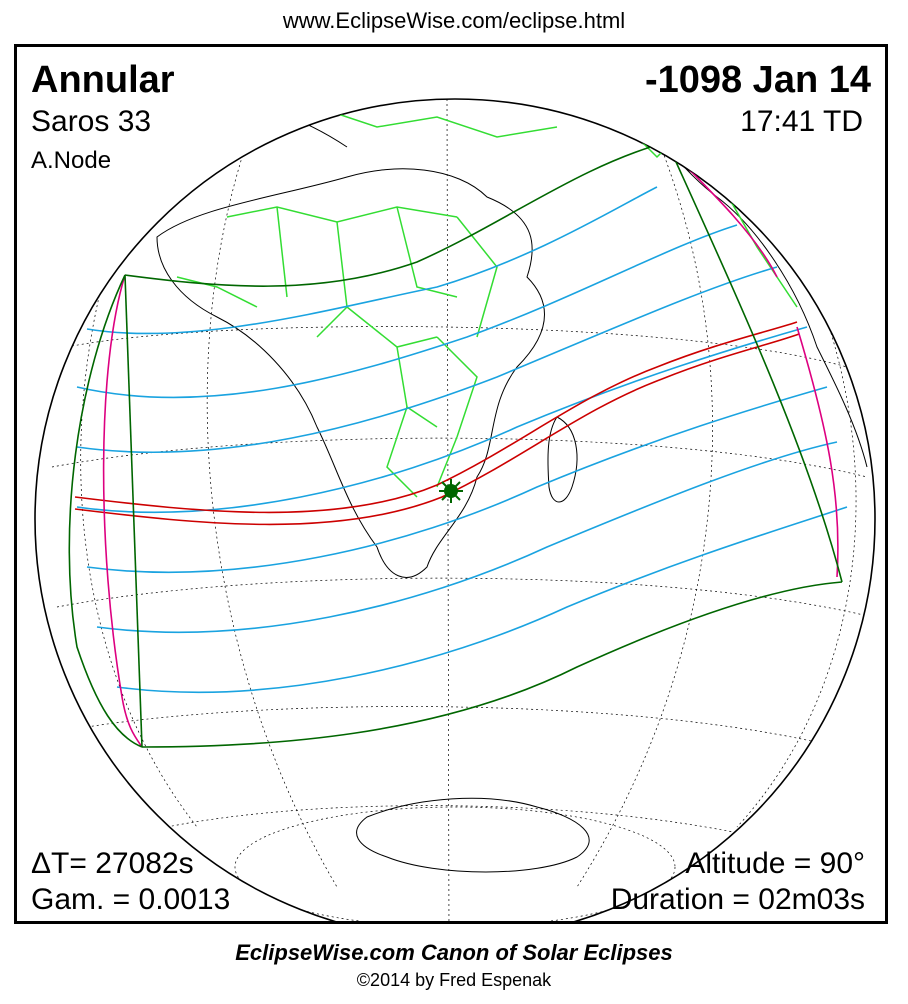 Image resolution: width=908 pixels, height=1004 pixels. Describe the element at coordinates (737, 899) in the screenshot. I see `central-duration: Duration = 02m03s` at that location.